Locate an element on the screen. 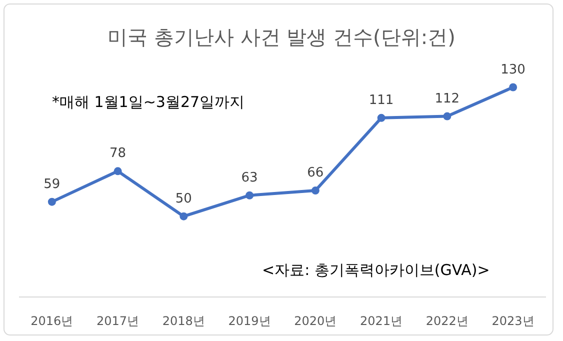 The height and width of the screenshot is (341, 563). data-label: 63 is located at coordinates (249, 178).